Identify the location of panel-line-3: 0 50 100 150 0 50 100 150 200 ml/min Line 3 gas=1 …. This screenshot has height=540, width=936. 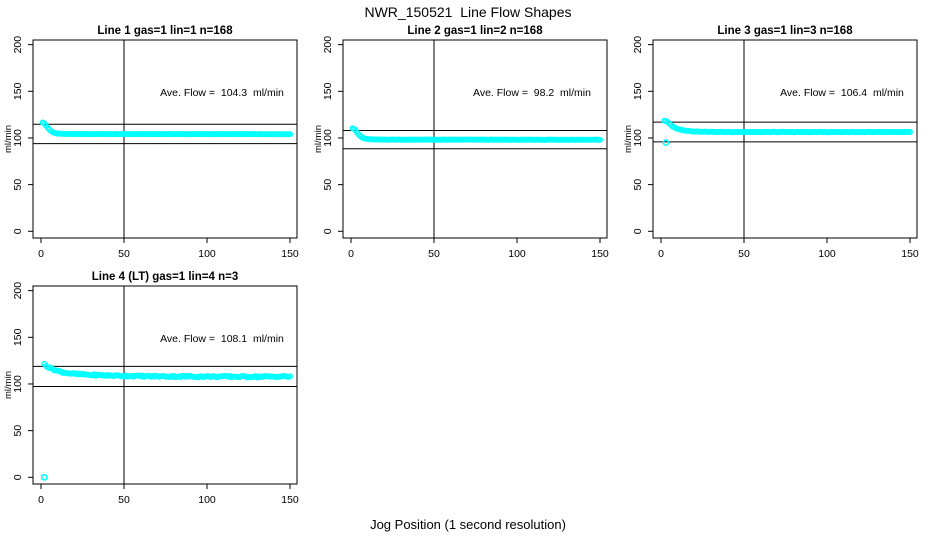
(771, 142).